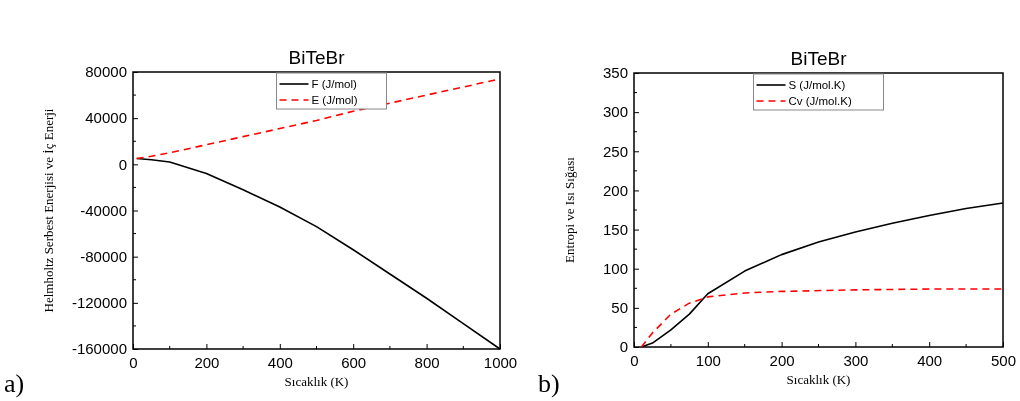 The image size is (1020, 401). I want to click on y-tick-label: 100, so click(615, 269).